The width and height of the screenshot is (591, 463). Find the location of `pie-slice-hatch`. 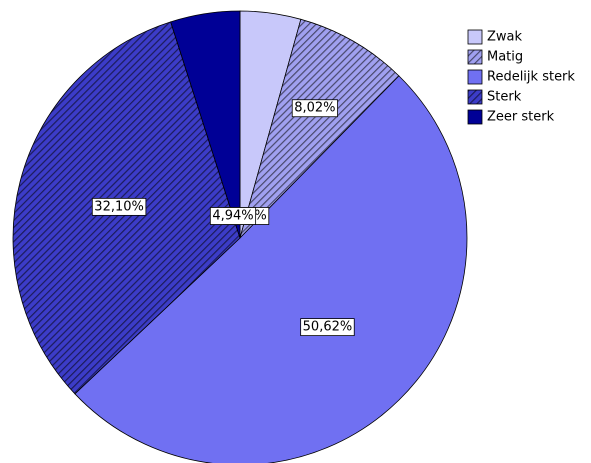

pie-slice-hatch is located at coordinates (319, 128).